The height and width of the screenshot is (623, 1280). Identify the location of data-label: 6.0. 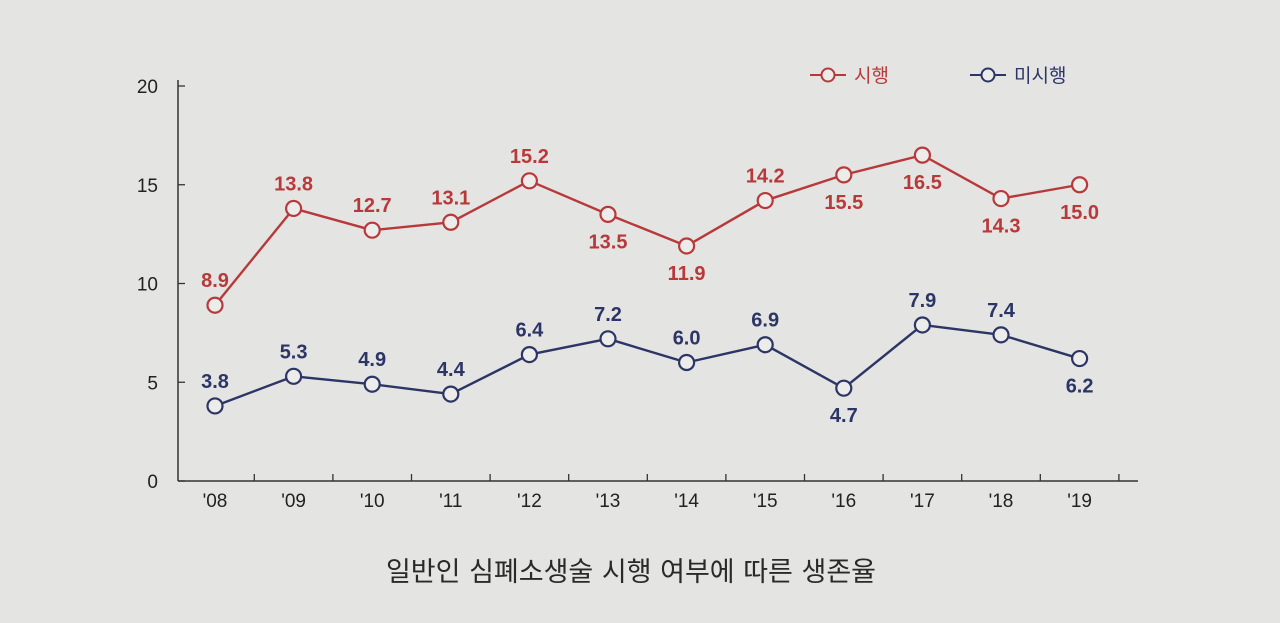
(687, 339).